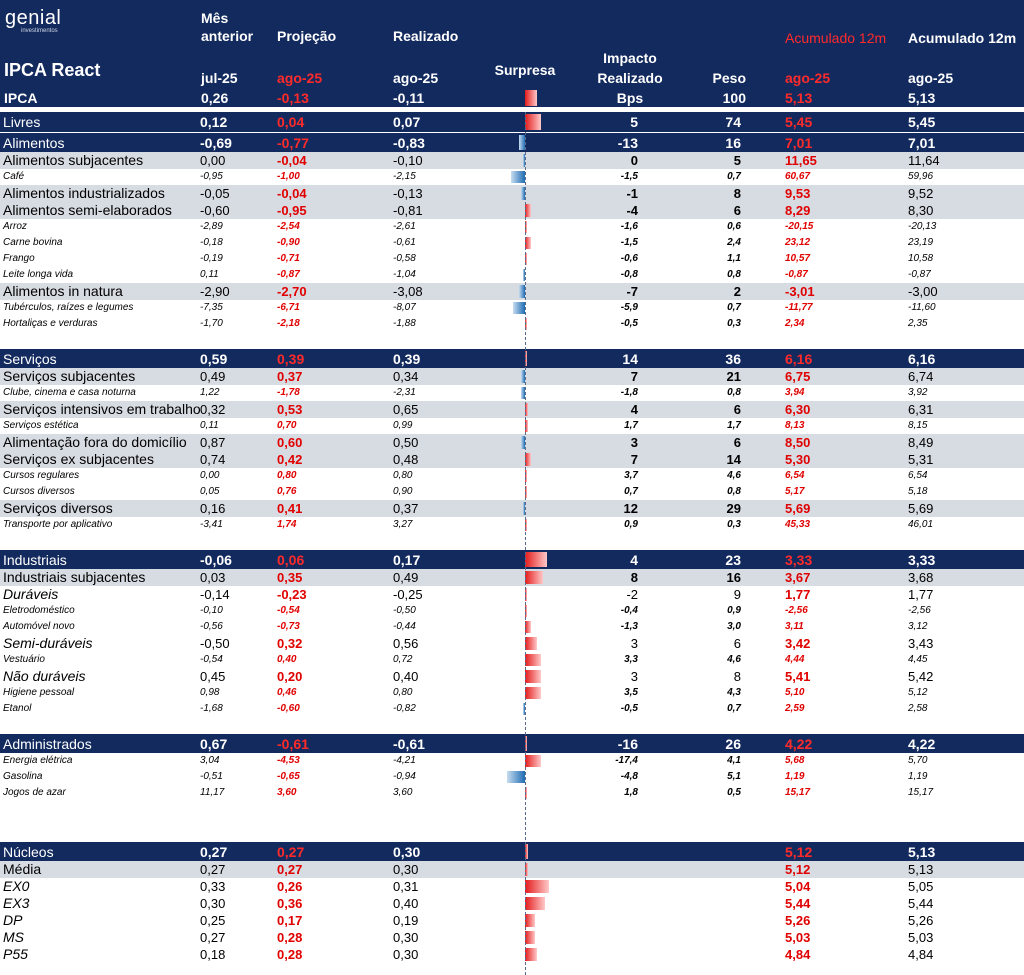 This screenshot has height=975, width=1024. Describe the element at coordinates (629, 610) in the screenshot. I see `impacto-bps-cell: -0,4` at that location.